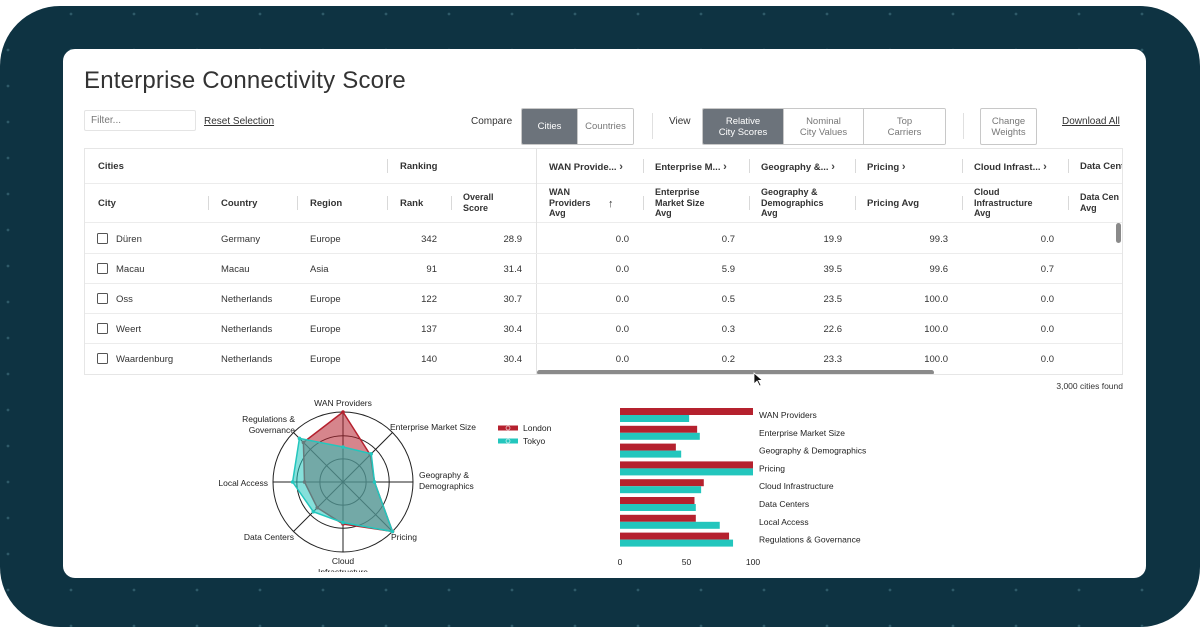 This screenshot has height=627, width=1200. What do you see at coordinates (140, 120) in the screenshot?
I see `filter-input` at bounding box center [140, 120].